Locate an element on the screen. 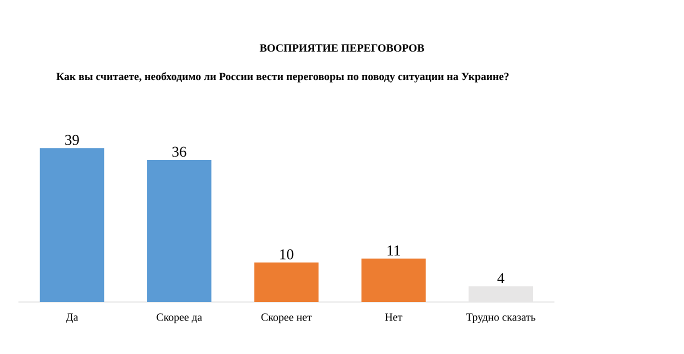 The image size is (684, 354). chart-title: ВОСПРИЯТИЕ ПЕРЕГОВОРОВ is located at coordinates (342, 48).